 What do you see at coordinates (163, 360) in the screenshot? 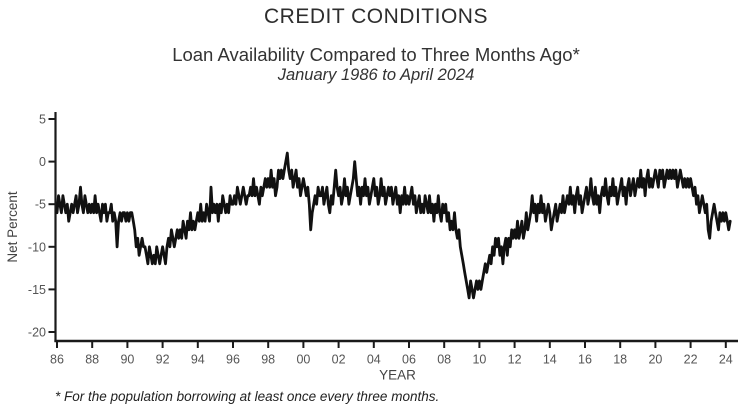
I see `x-tick-label: 92` at bounding box center [163, 360].